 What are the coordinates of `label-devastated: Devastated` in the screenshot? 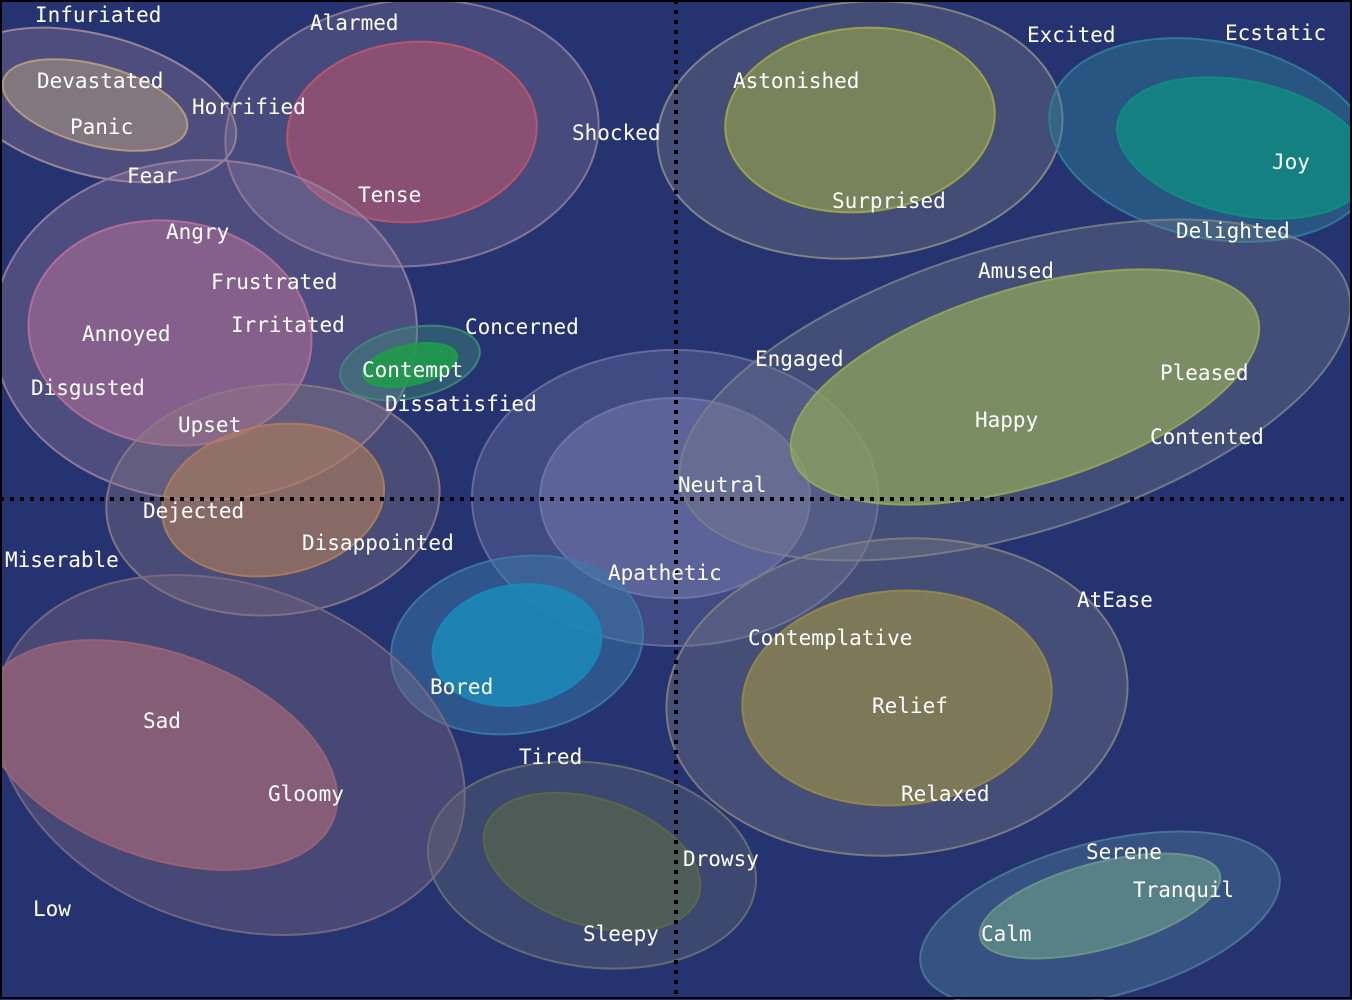 It's located at (100, 81).